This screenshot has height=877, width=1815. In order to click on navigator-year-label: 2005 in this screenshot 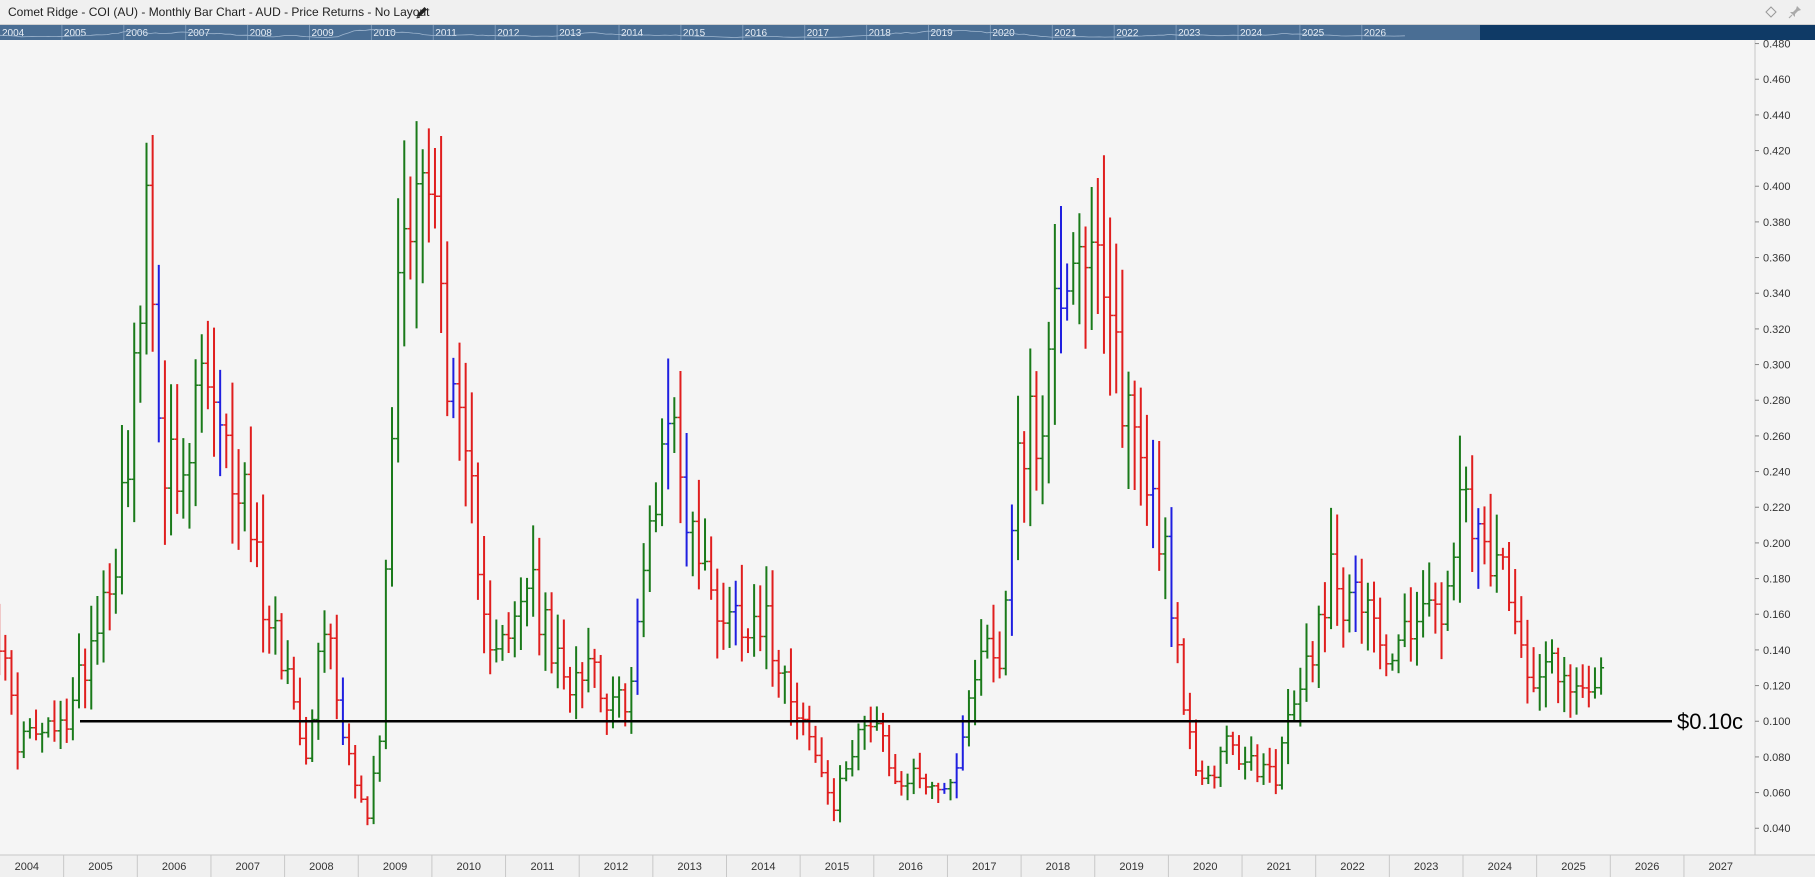, I will do `click(75, 33)`.